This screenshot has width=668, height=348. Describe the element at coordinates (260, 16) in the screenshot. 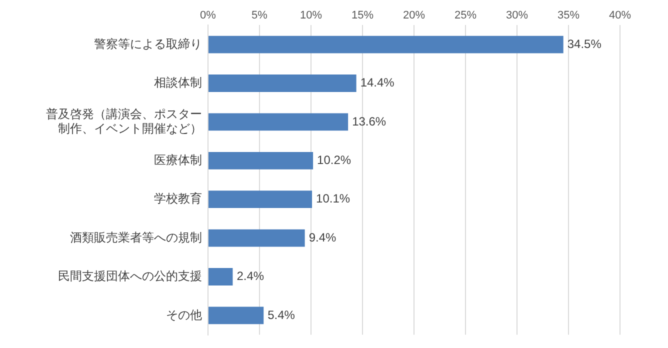

I see `x-tick-label: 5%` at that location.